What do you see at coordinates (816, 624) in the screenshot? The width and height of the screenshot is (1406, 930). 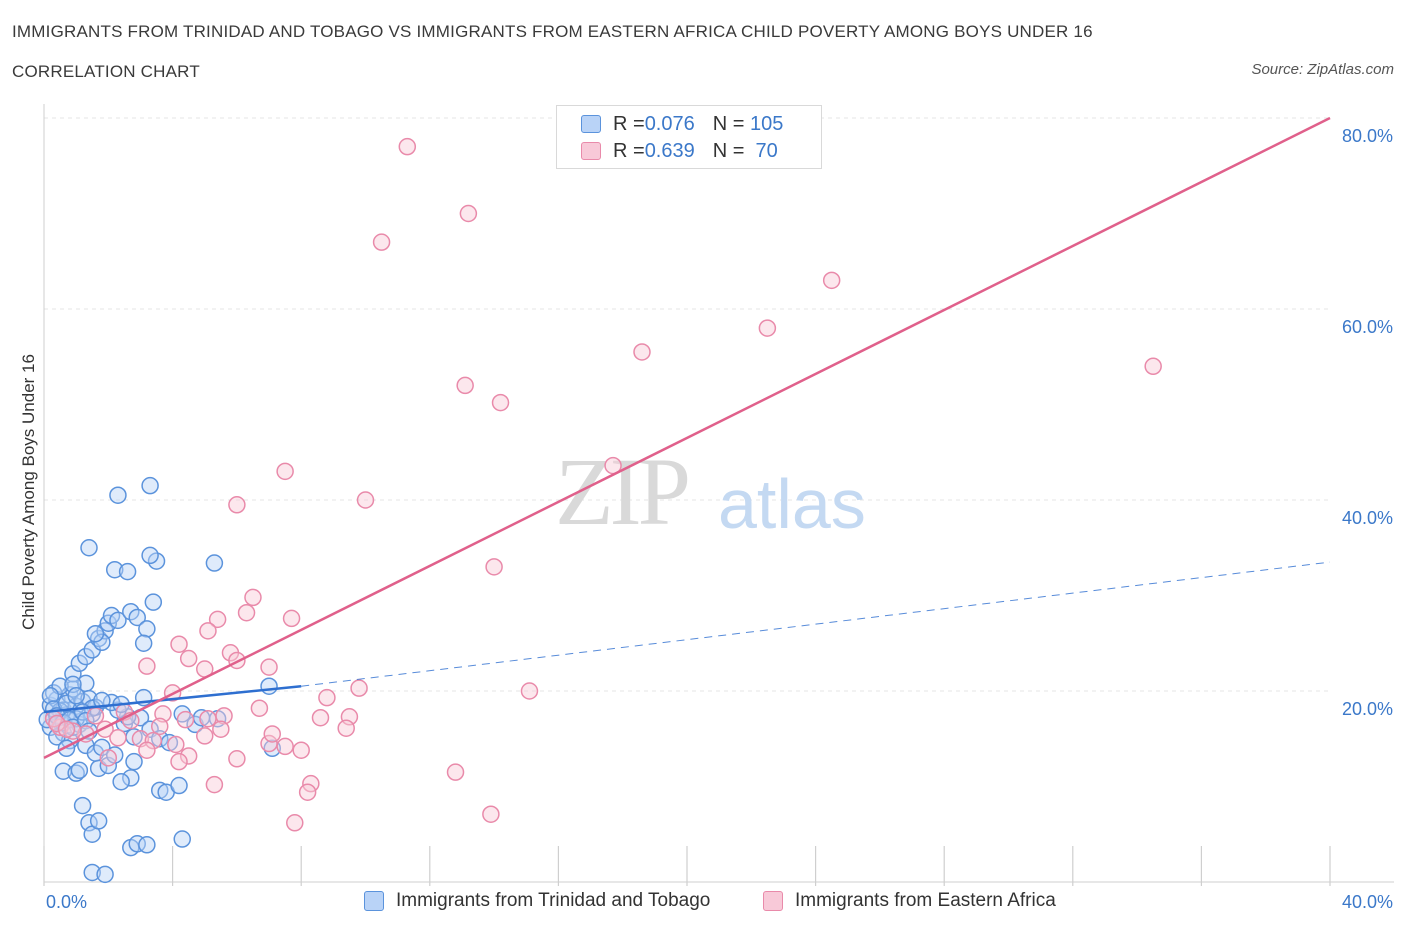 I see `trend-line-blue-dashed` at bounding box center [816, 624].